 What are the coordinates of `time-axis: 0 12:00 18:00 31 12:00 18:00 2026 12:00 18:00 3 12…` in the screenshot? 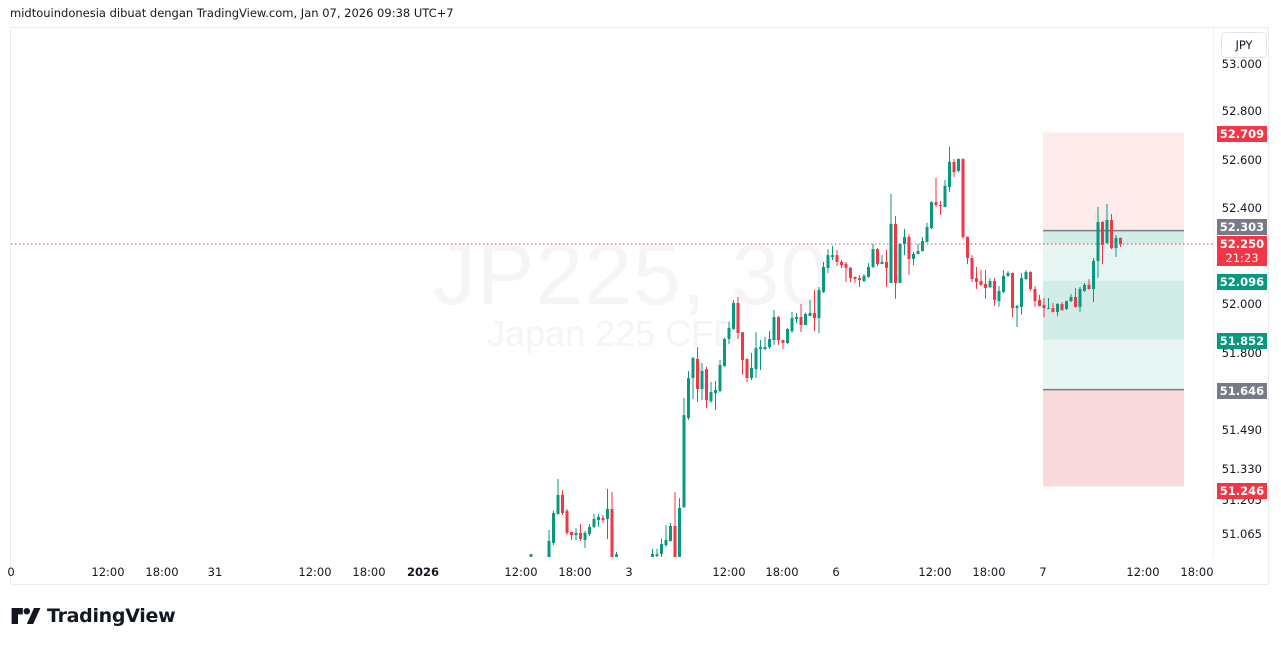 It's located at (610, 571).